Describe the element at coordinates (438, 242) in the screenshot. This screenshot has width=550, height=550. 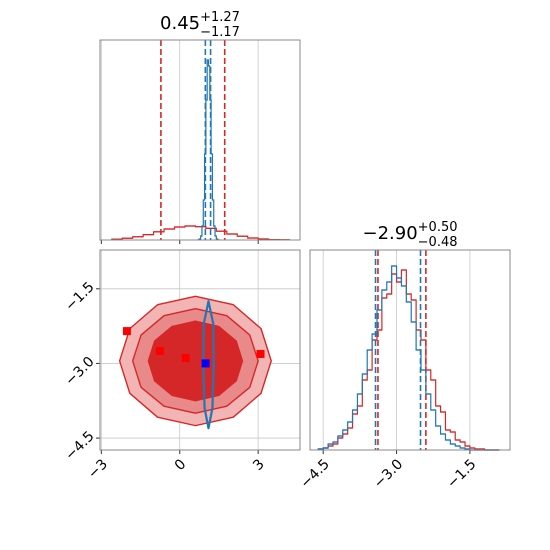
I see `title-lower: −0.48` at that location.